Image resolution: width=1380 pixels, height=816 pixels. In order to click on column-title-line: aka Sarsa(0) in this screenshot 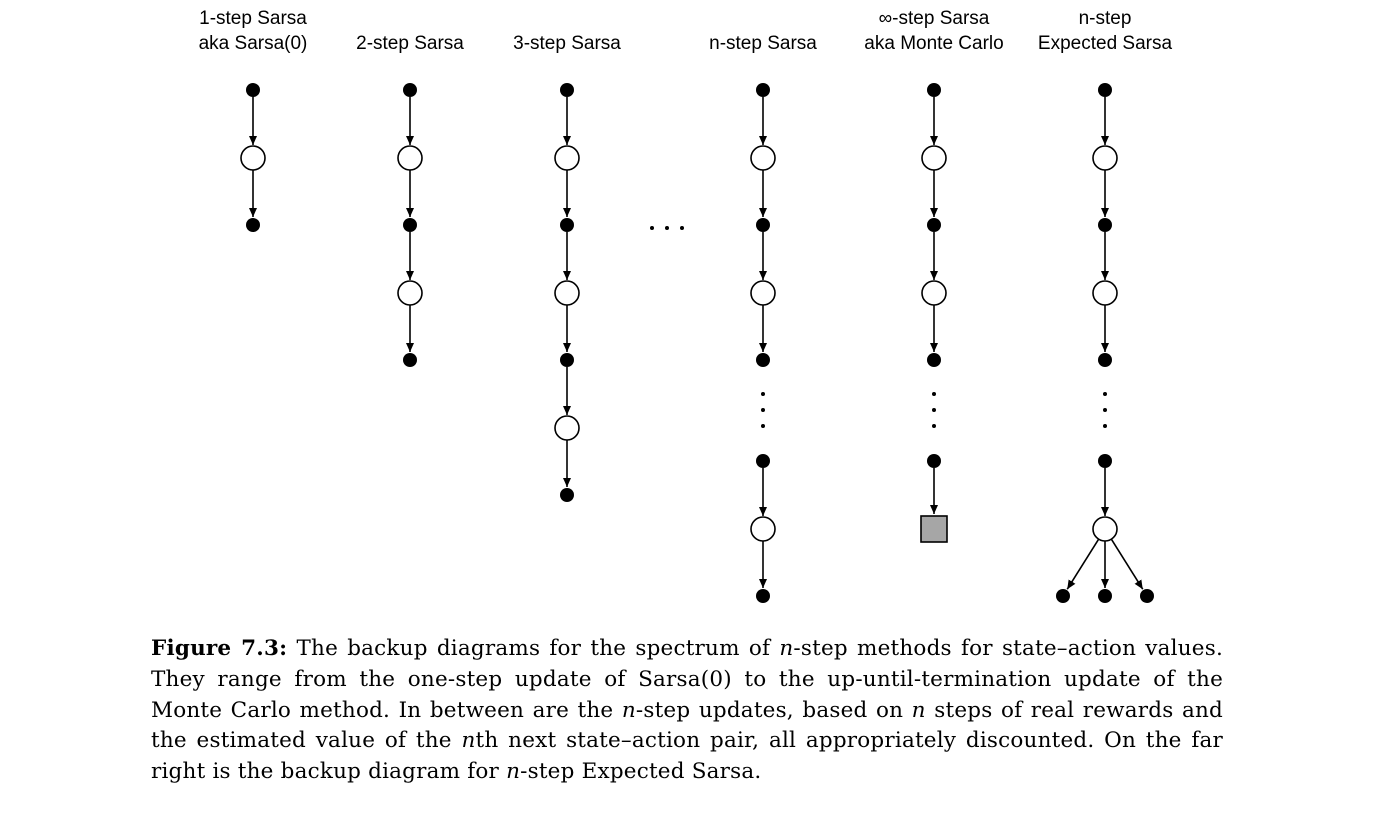, I will do `click(253, 43)`.